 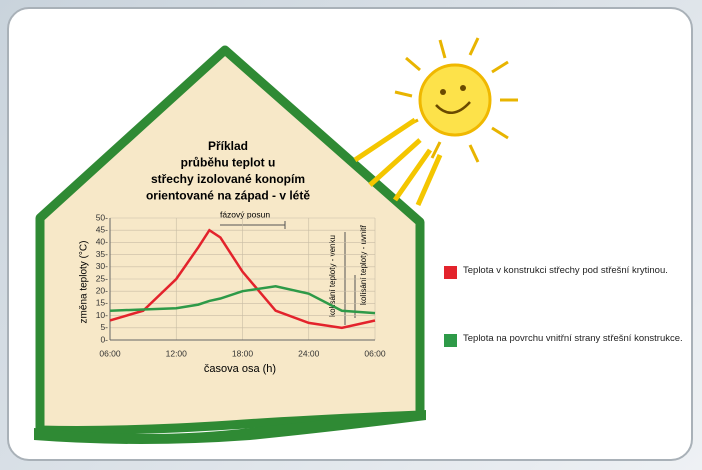 What do you see at coordinates (102, 254) in the screenshot?
I see `y-tick-label: 35-` at bounding box center [102, 254].